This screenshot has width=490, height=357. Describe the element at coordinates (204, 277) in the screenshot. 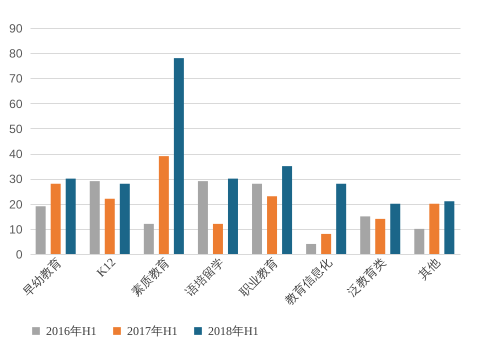

I see `x-tick-label: 语培留学` at that location.